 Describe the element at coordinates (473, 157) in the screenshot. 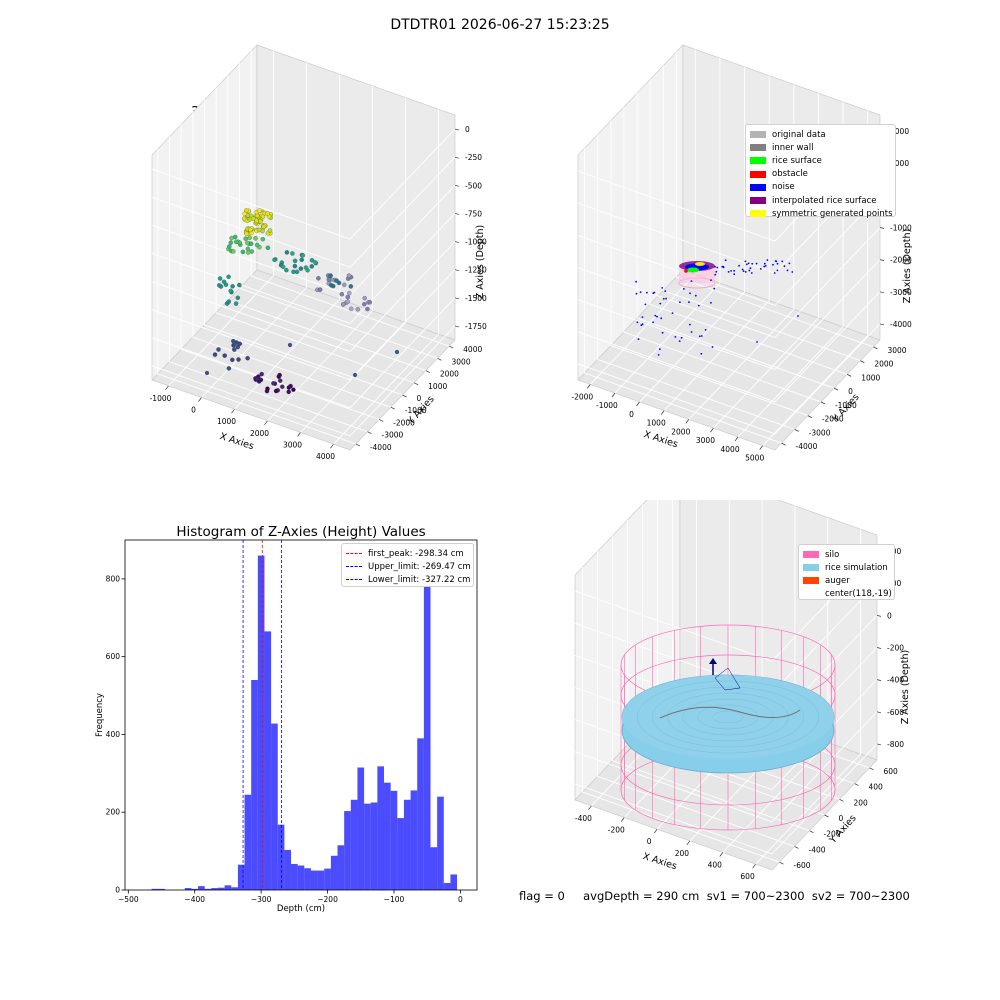

I see `raw-z-tick-label: -250` at that location.